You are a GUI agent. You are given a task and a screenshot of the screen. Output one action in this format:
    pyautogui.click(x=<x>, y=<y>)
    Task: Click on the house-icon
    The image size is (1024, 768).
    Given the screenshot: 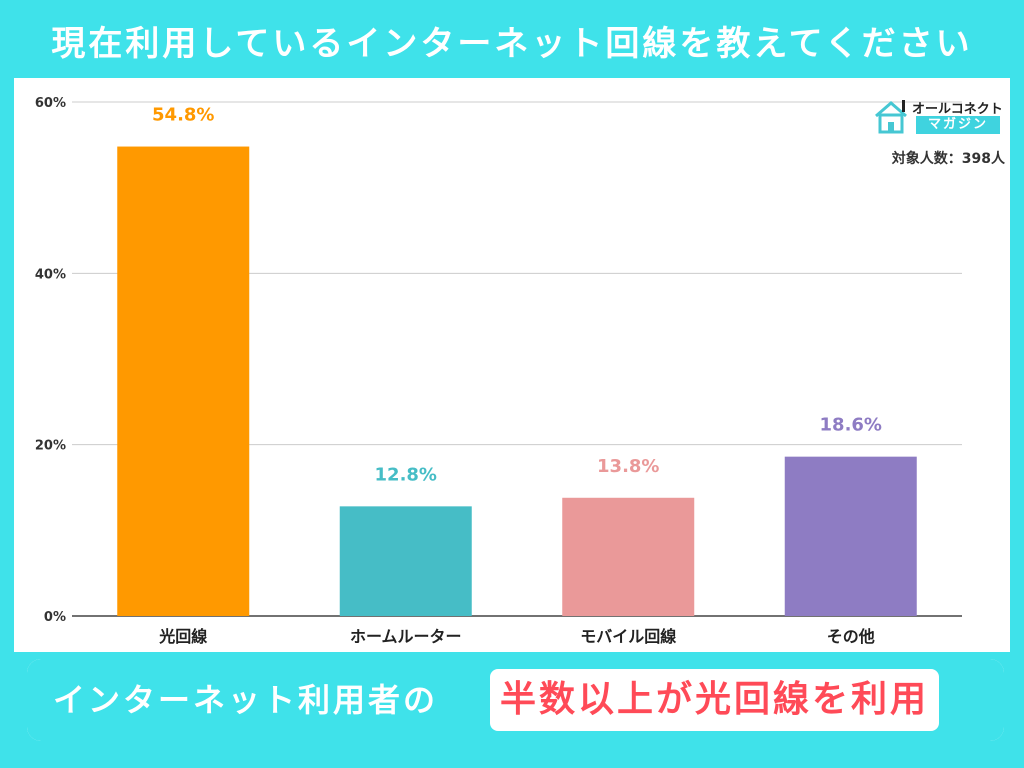 What is the action you would take?
    pyautogui.click(x=891, y=117)
    